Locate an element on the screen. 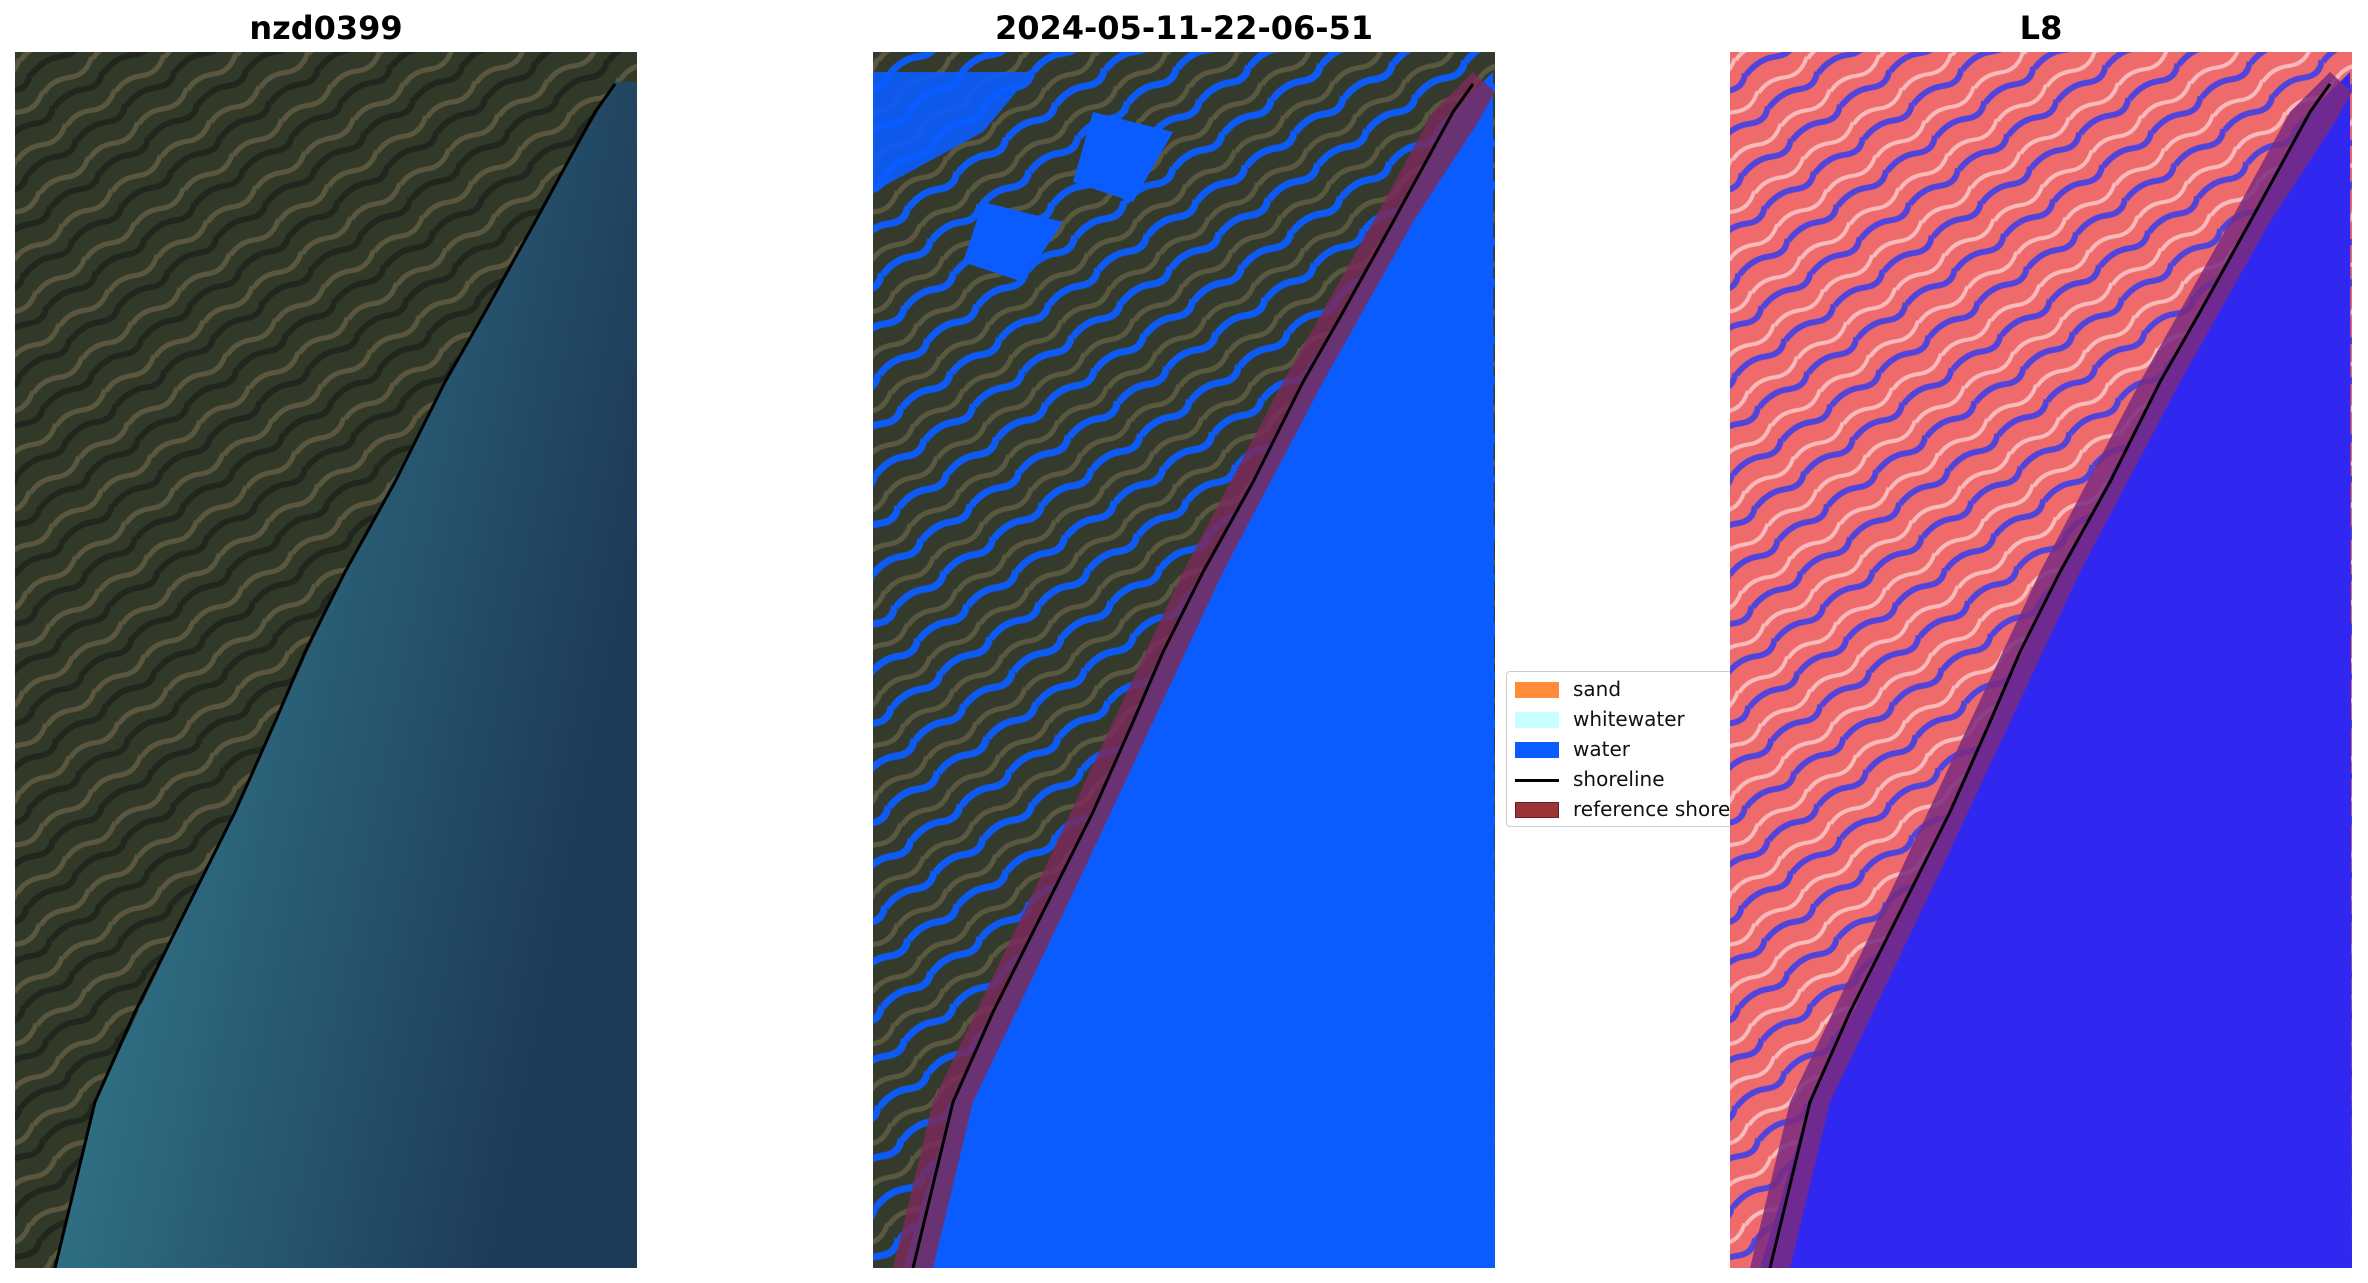  water-swatch is located at coordinates (1537, 750).